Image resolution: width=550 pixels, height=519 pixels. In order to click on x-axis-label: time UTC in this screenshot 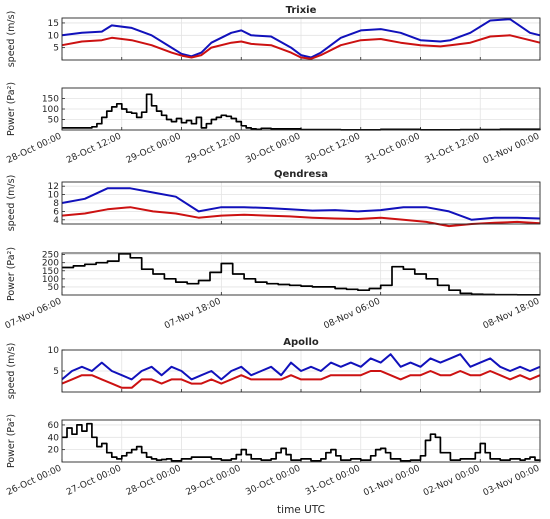, I will do `click(301, 510)`.